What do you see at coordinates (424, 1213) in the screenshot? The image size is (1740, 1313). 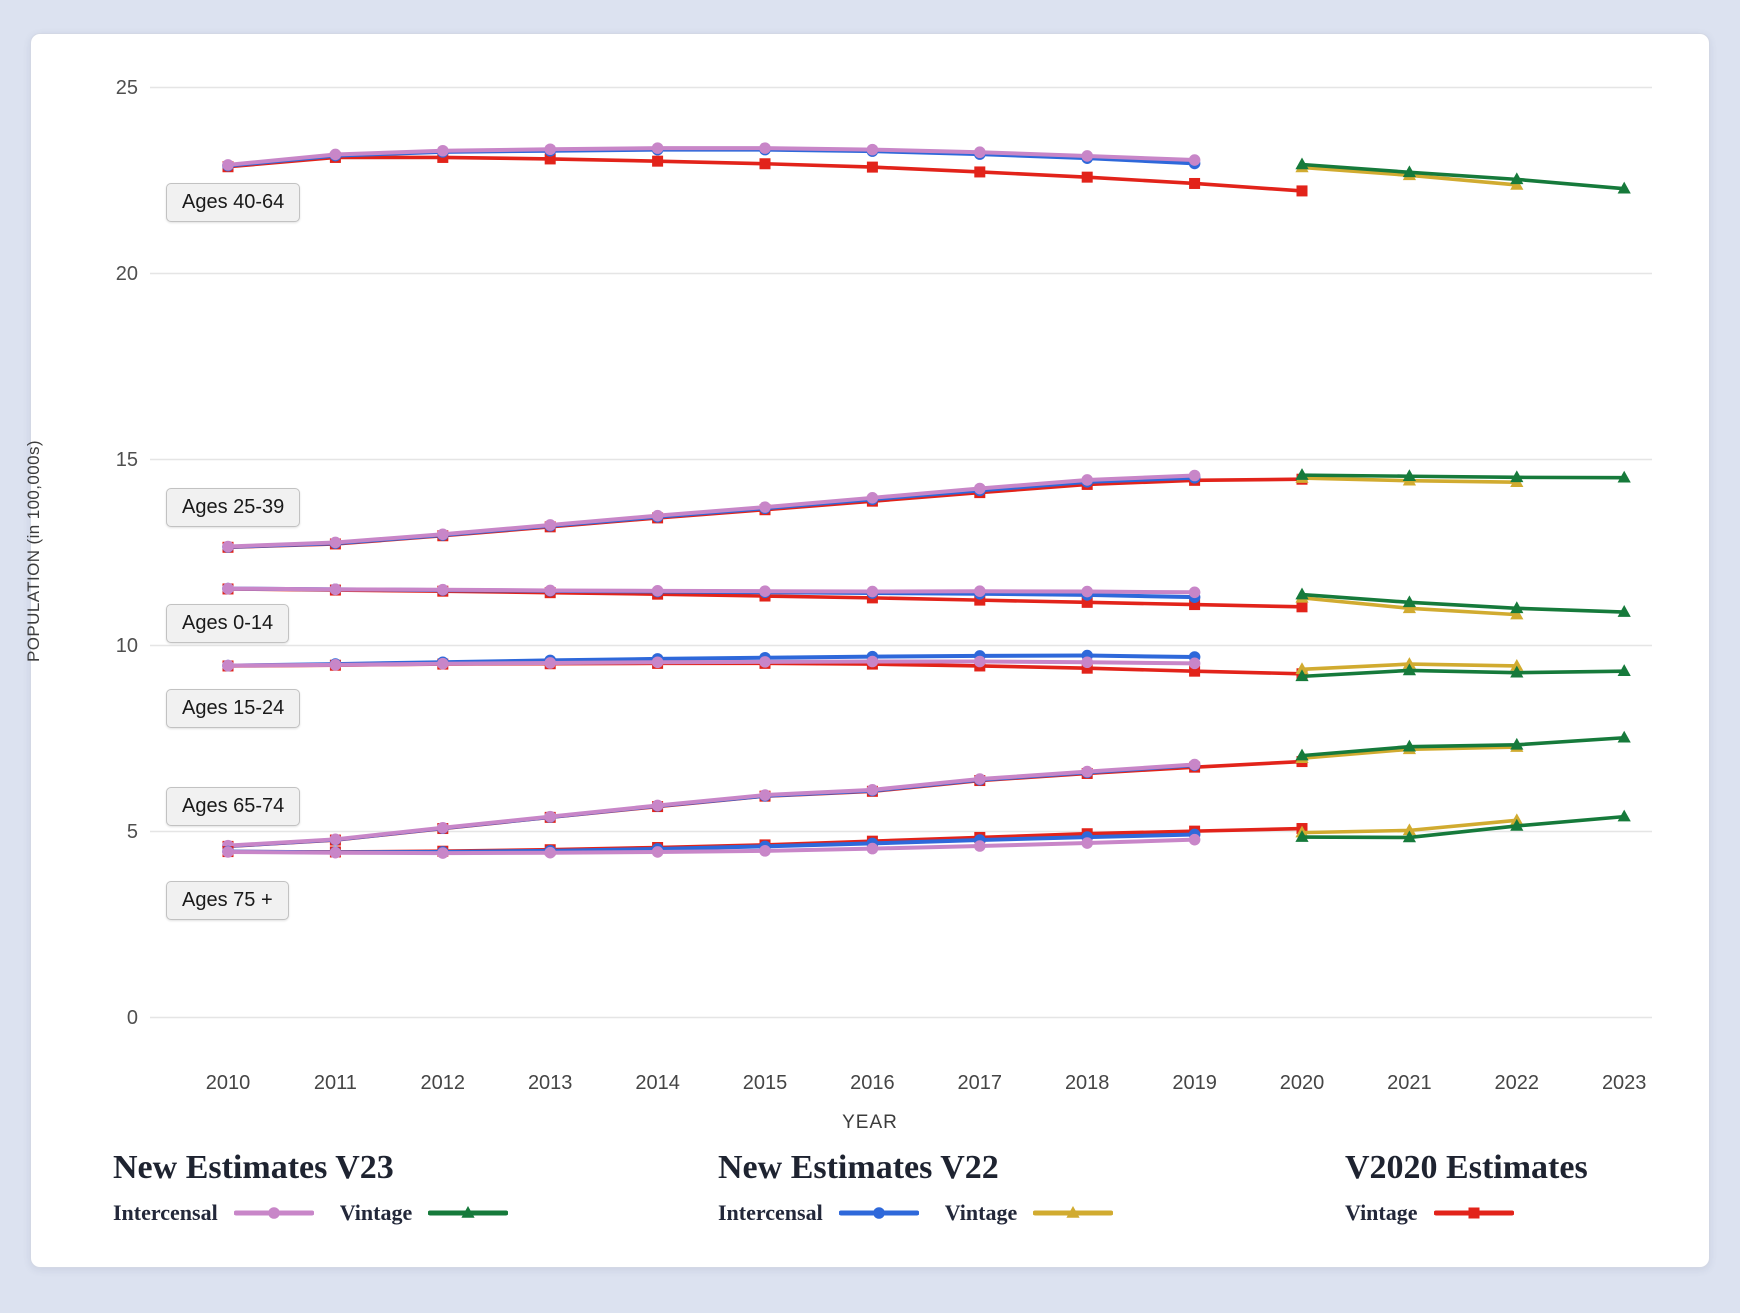 I see `legend-item-v23-vintage: Vintage` at bounding box center [424, 1213].